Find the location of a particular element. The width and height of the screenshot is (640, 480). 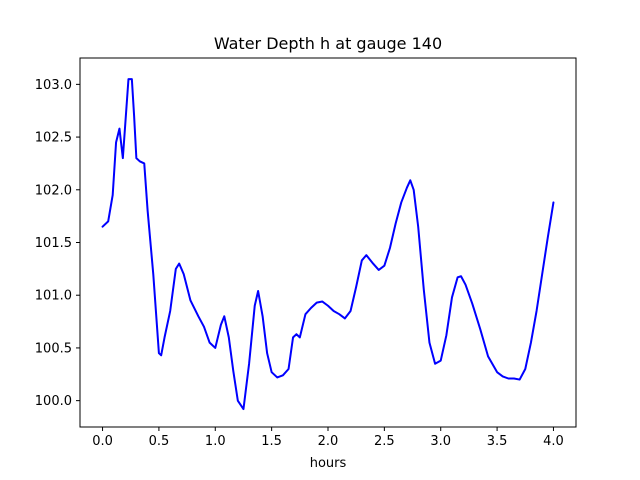

x-tick-label: 0.0 is located at coordinates (102, 441).